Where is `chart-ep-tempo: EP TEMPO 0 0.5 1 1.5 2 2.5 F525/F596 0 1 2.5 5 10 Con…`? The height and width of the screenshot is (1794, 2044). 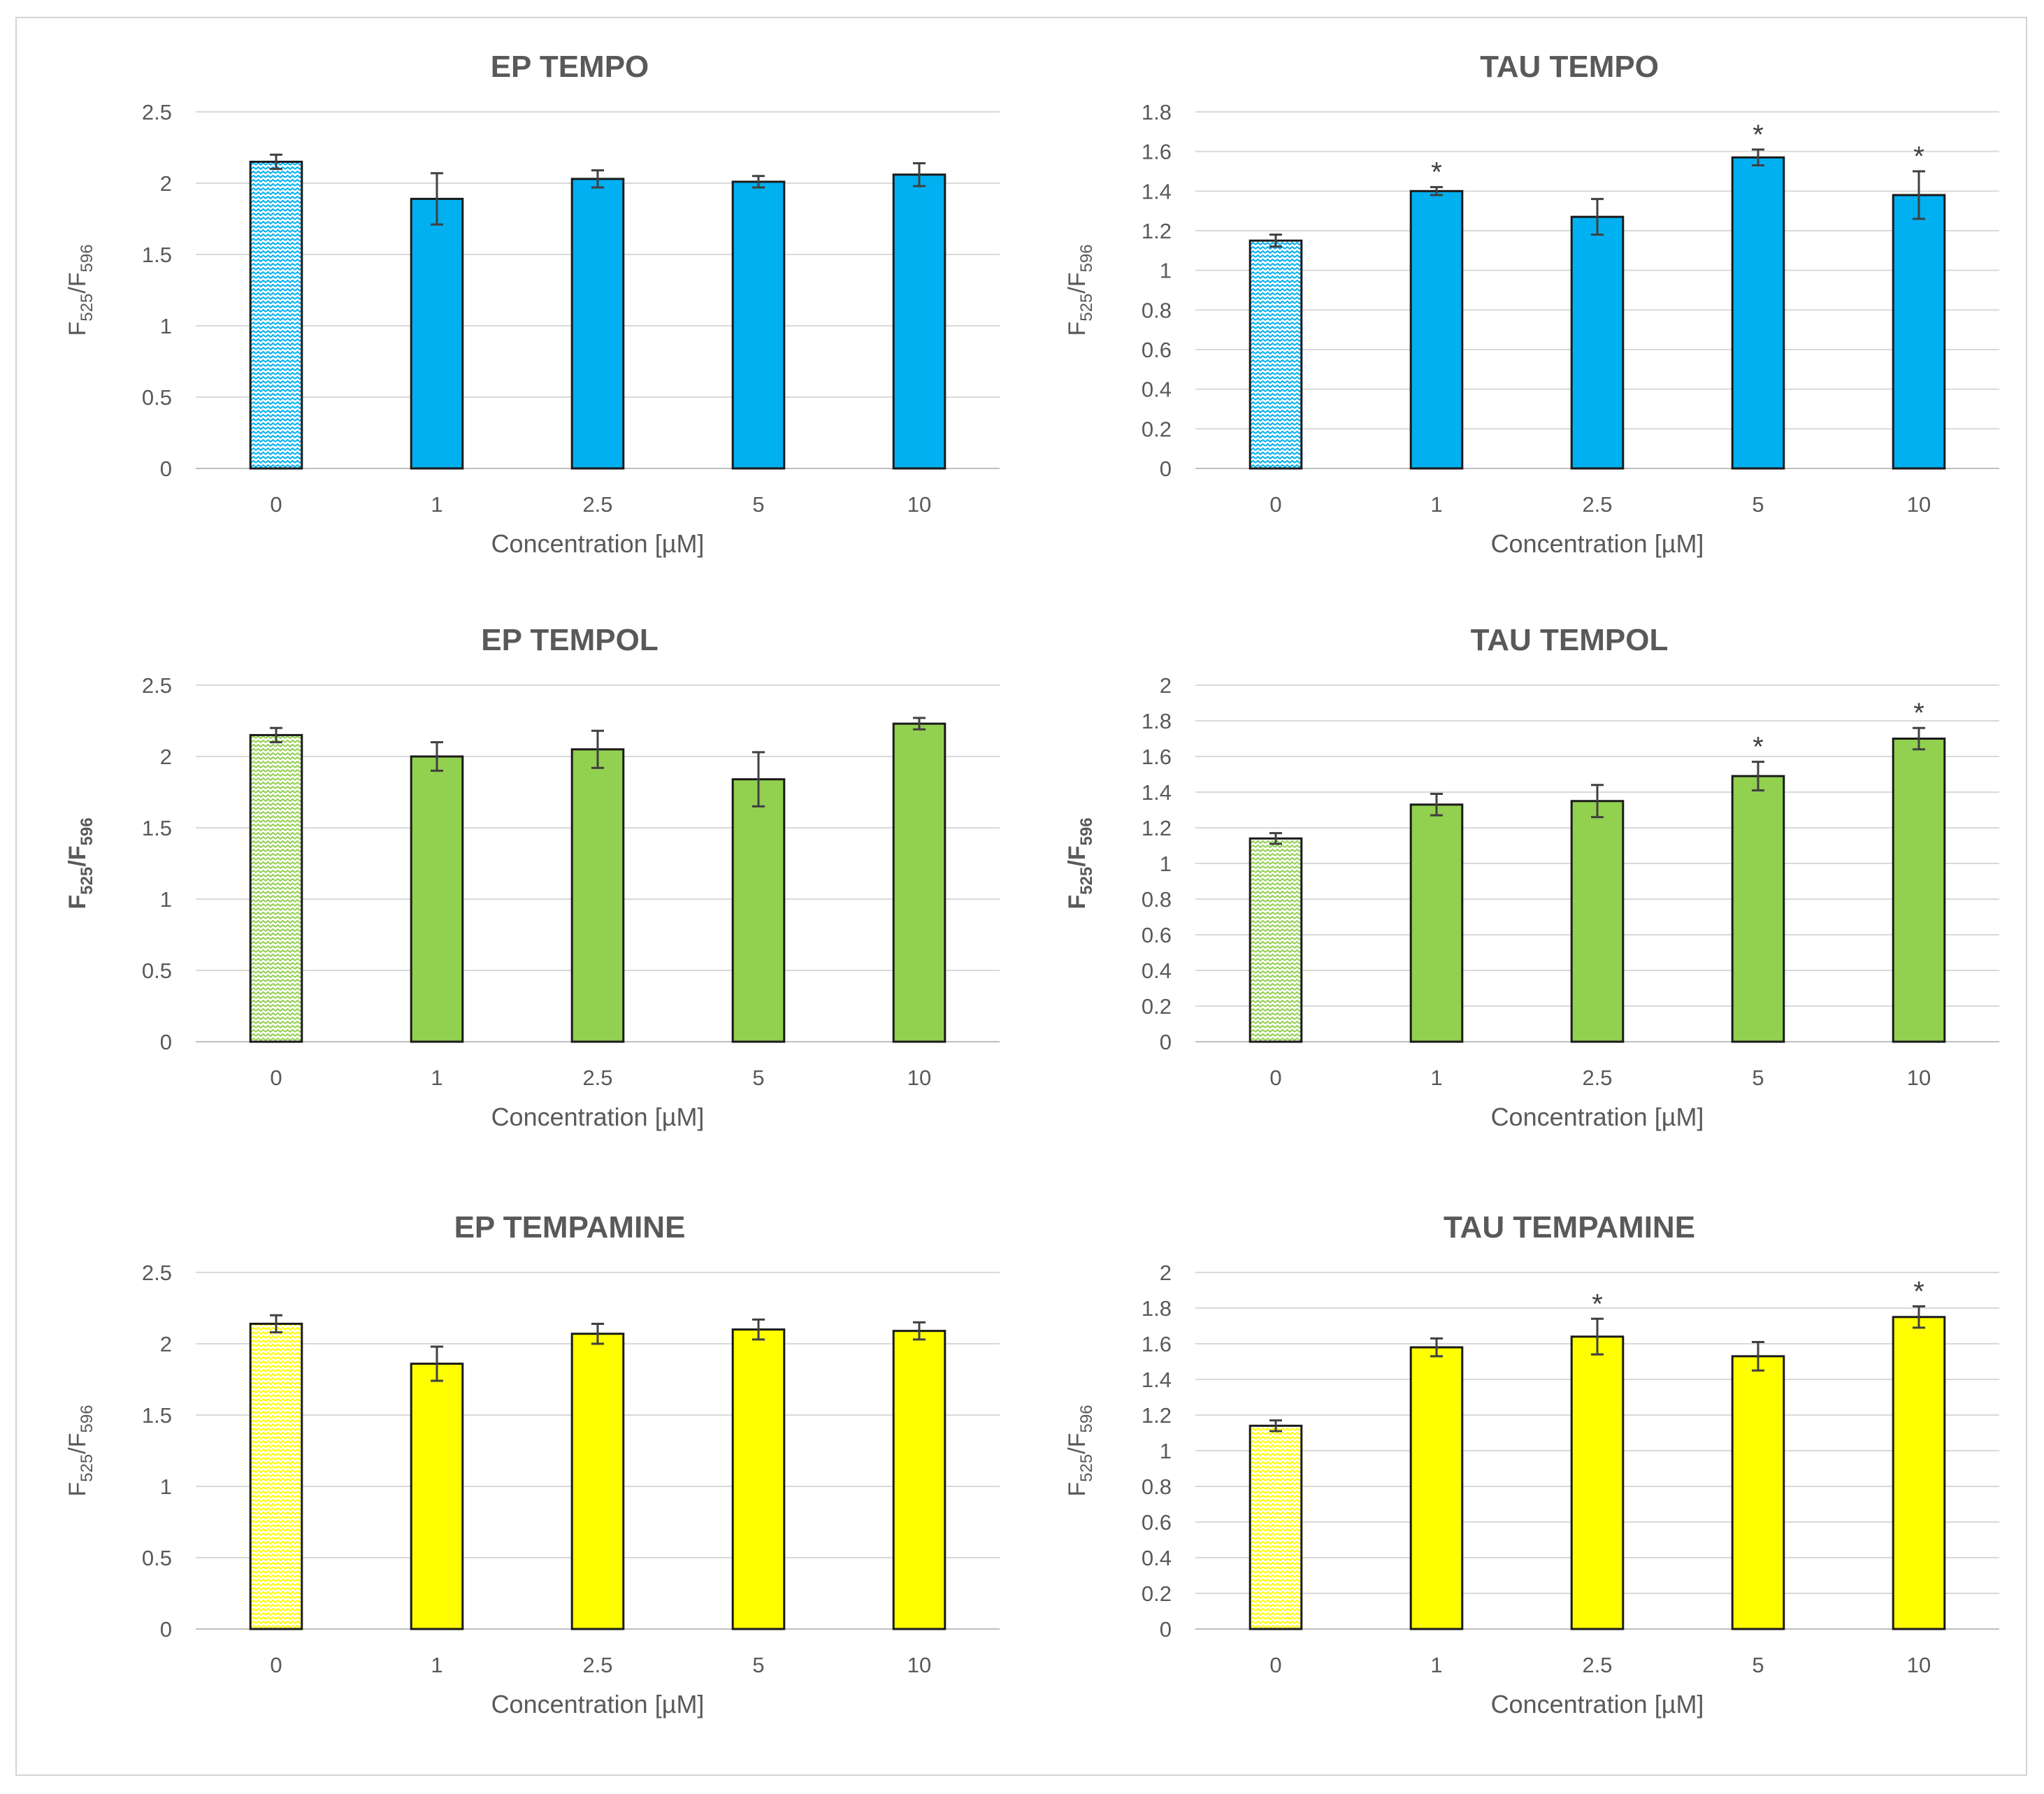 chart-ep-tempo: EP TEMPO 0 0.5 1 1.5 2 2.5 F525/F596 0 1 2.5 5 10 Con… is located at coordinates (532, 304).